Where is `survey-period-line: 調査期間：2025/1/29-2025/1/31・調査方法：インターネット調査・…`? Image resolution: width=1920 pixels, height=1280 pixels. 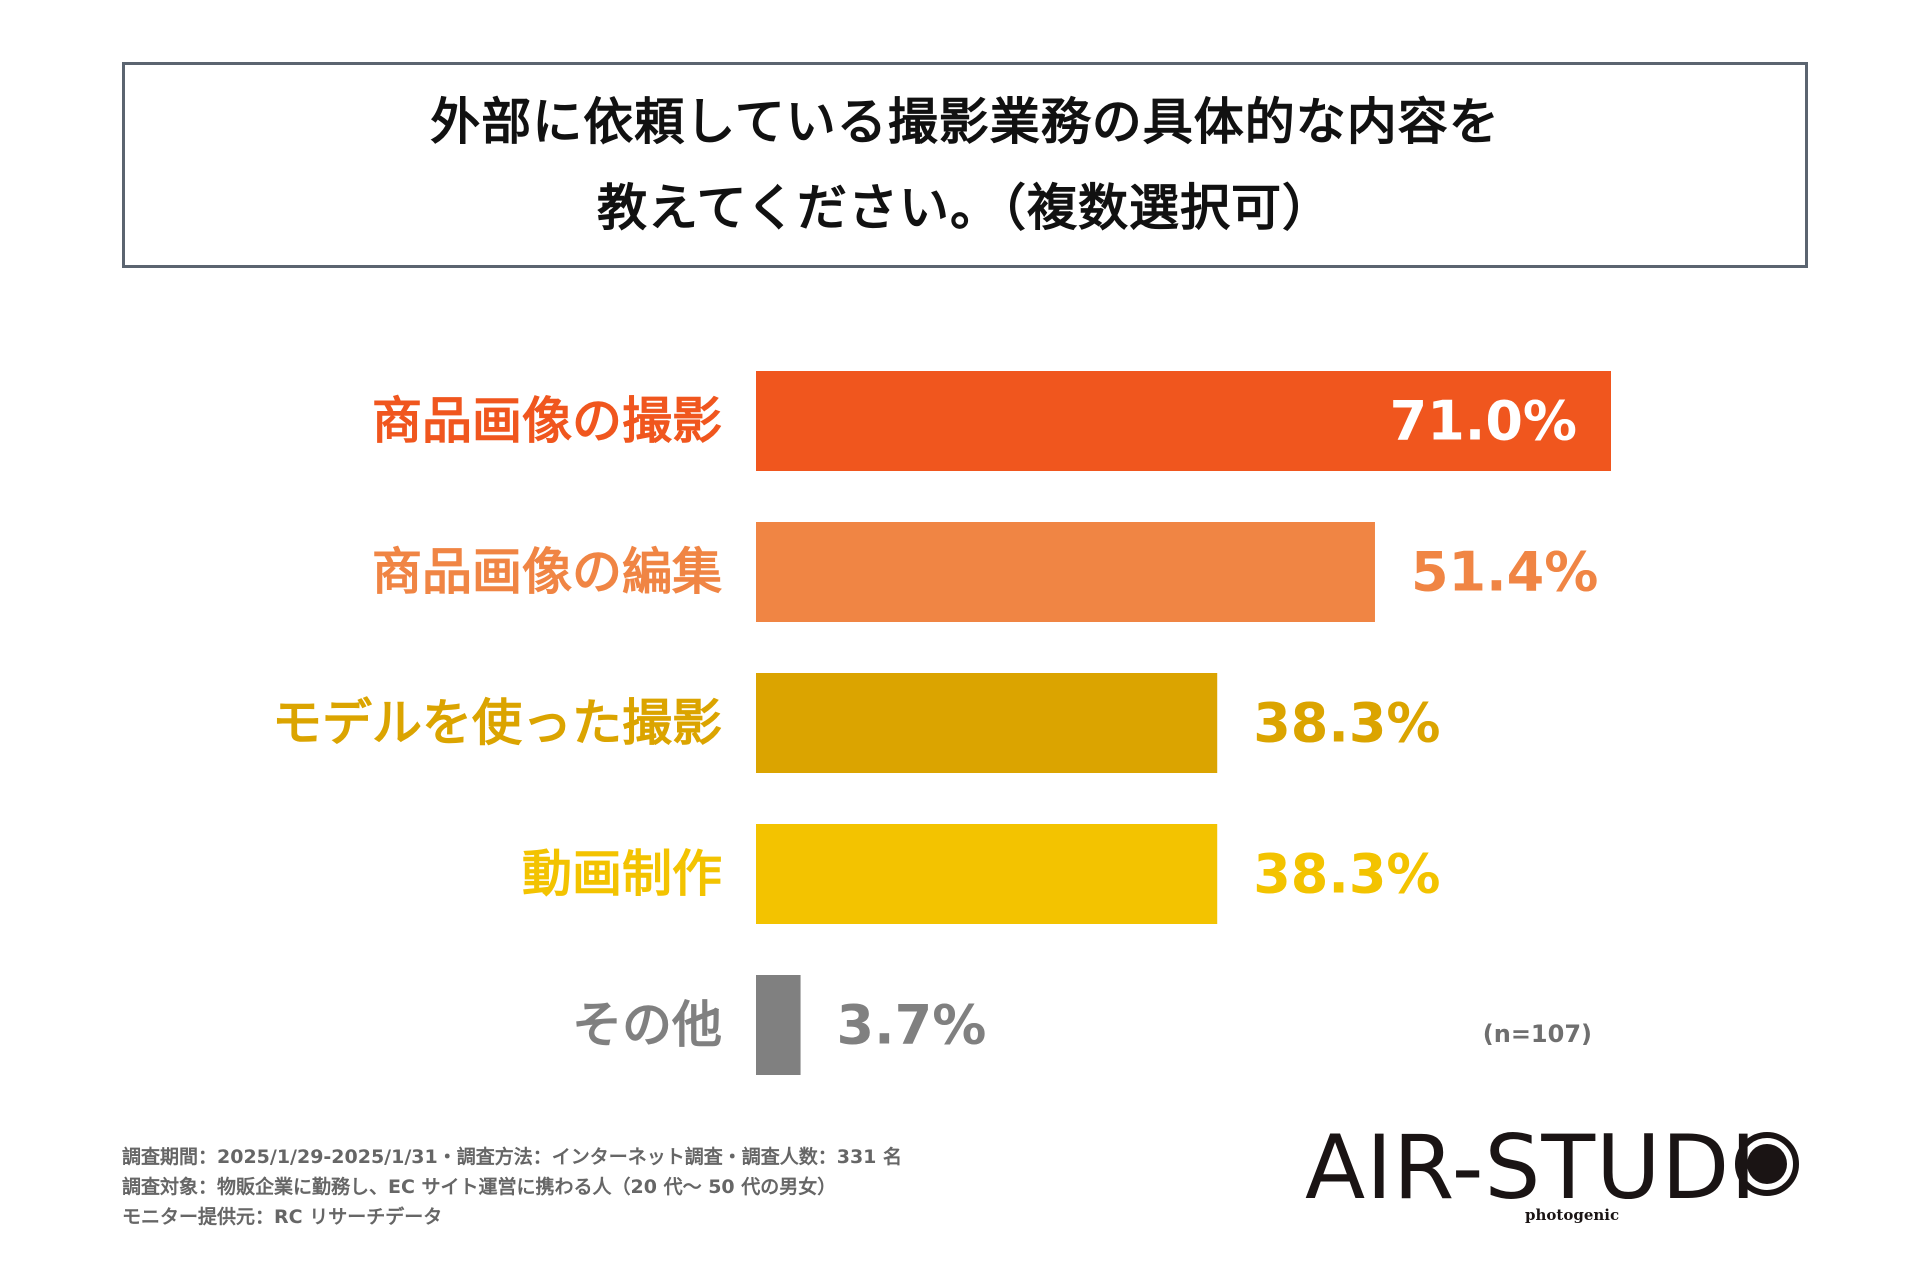
survey-period-line: 調査期間：2025/1/29-2025/1/31・調査方法：インターネット調査・… is located at coordinates (512, 1157).